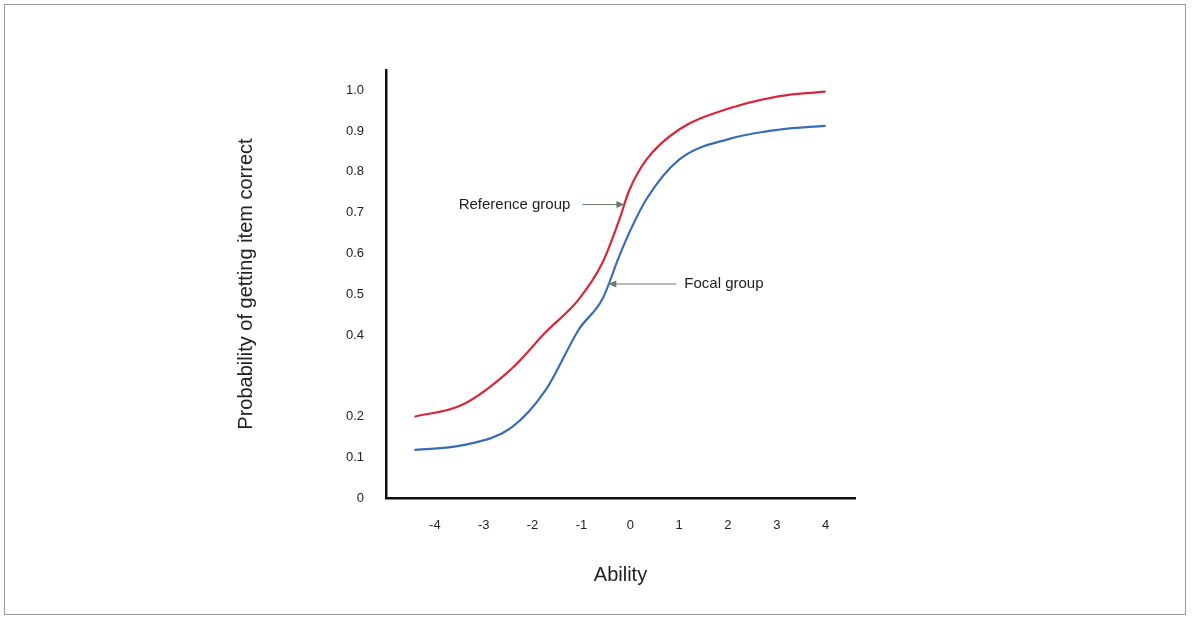  I want to click on y-tick-label: 0, so click(360, 497).